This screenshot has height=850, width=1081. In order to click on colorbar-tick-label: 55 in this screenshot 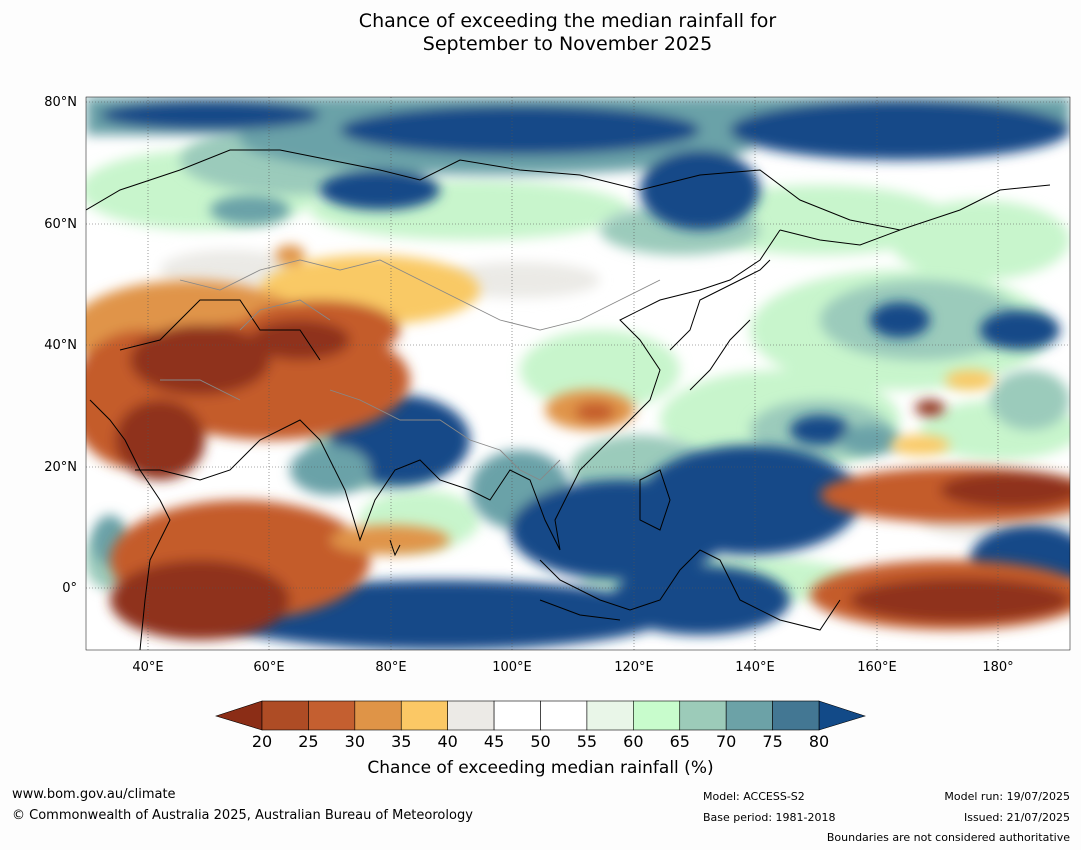, I will do `click(587, 741)`.